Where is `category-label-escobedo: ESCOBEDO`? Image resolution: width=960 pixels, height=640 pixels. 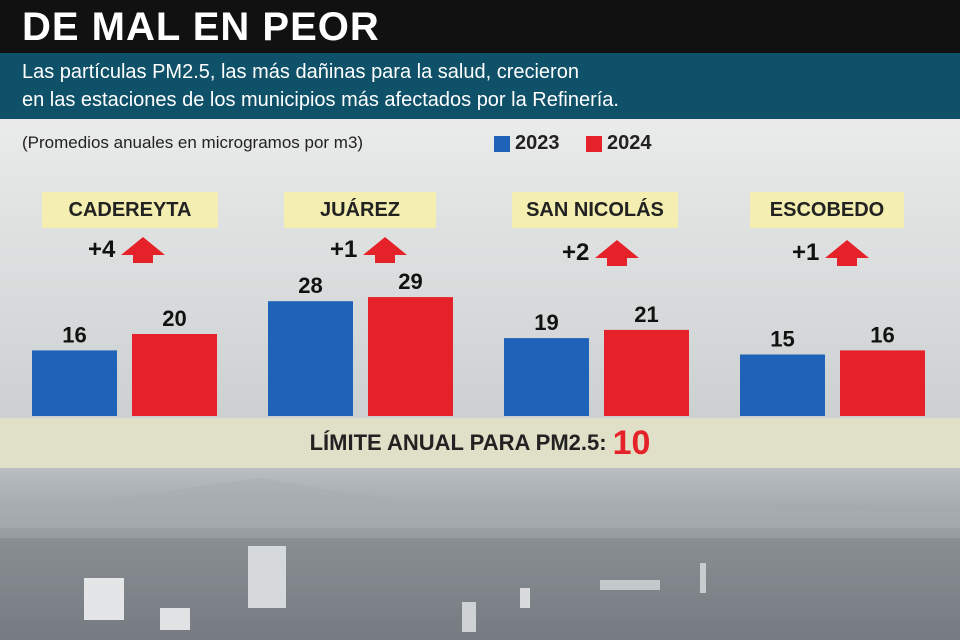
category-label-escobedo: ESCOBEDO is located at coordinates (827, 210).